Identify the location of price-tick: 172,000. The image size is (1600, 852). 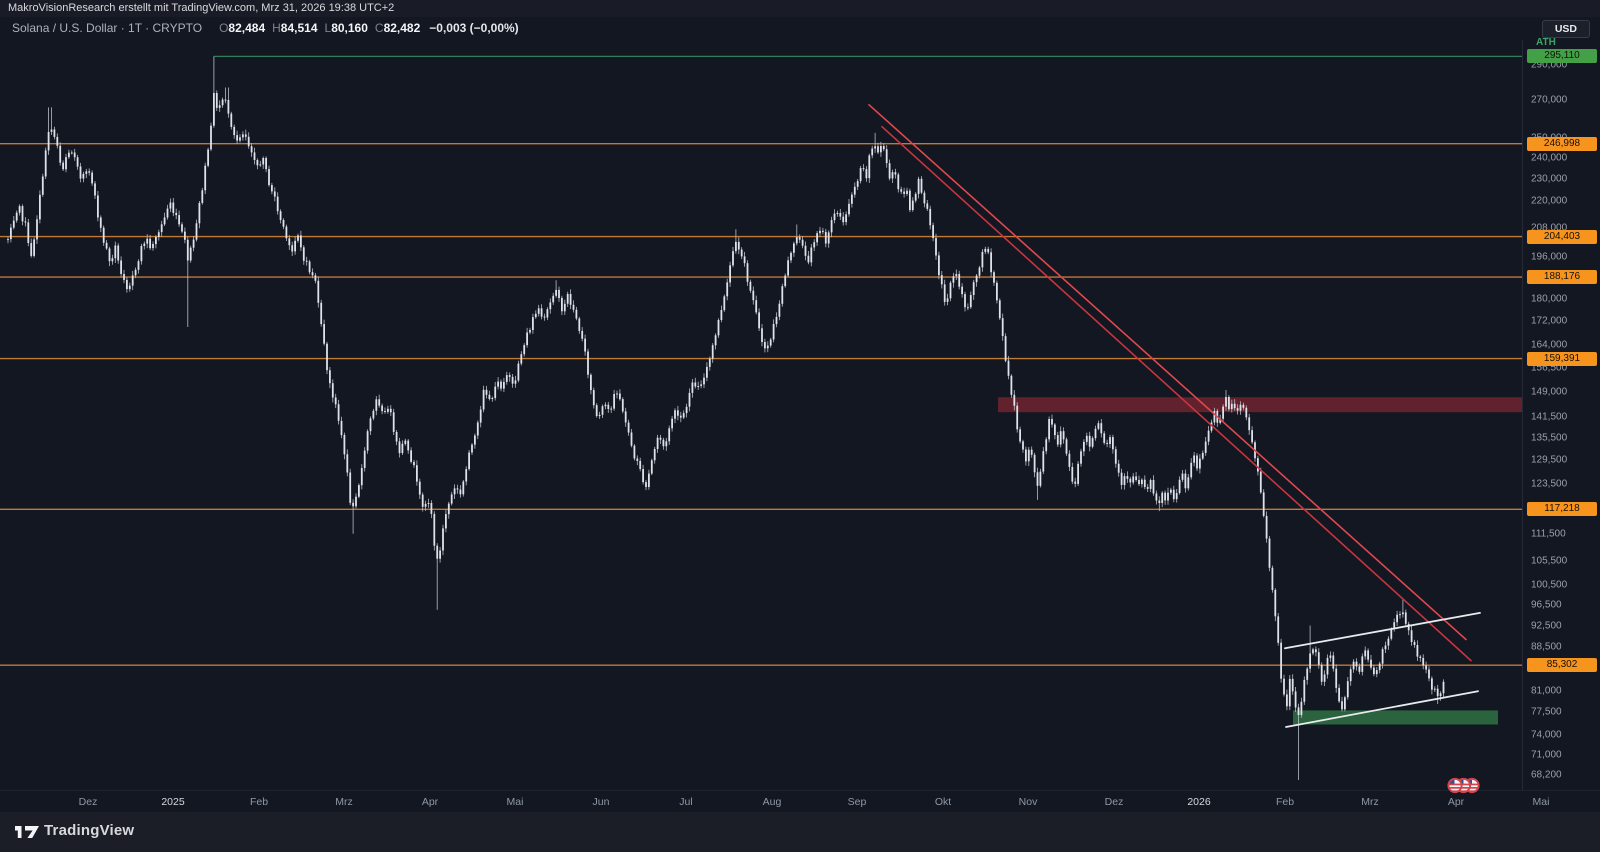
(1549, 321).